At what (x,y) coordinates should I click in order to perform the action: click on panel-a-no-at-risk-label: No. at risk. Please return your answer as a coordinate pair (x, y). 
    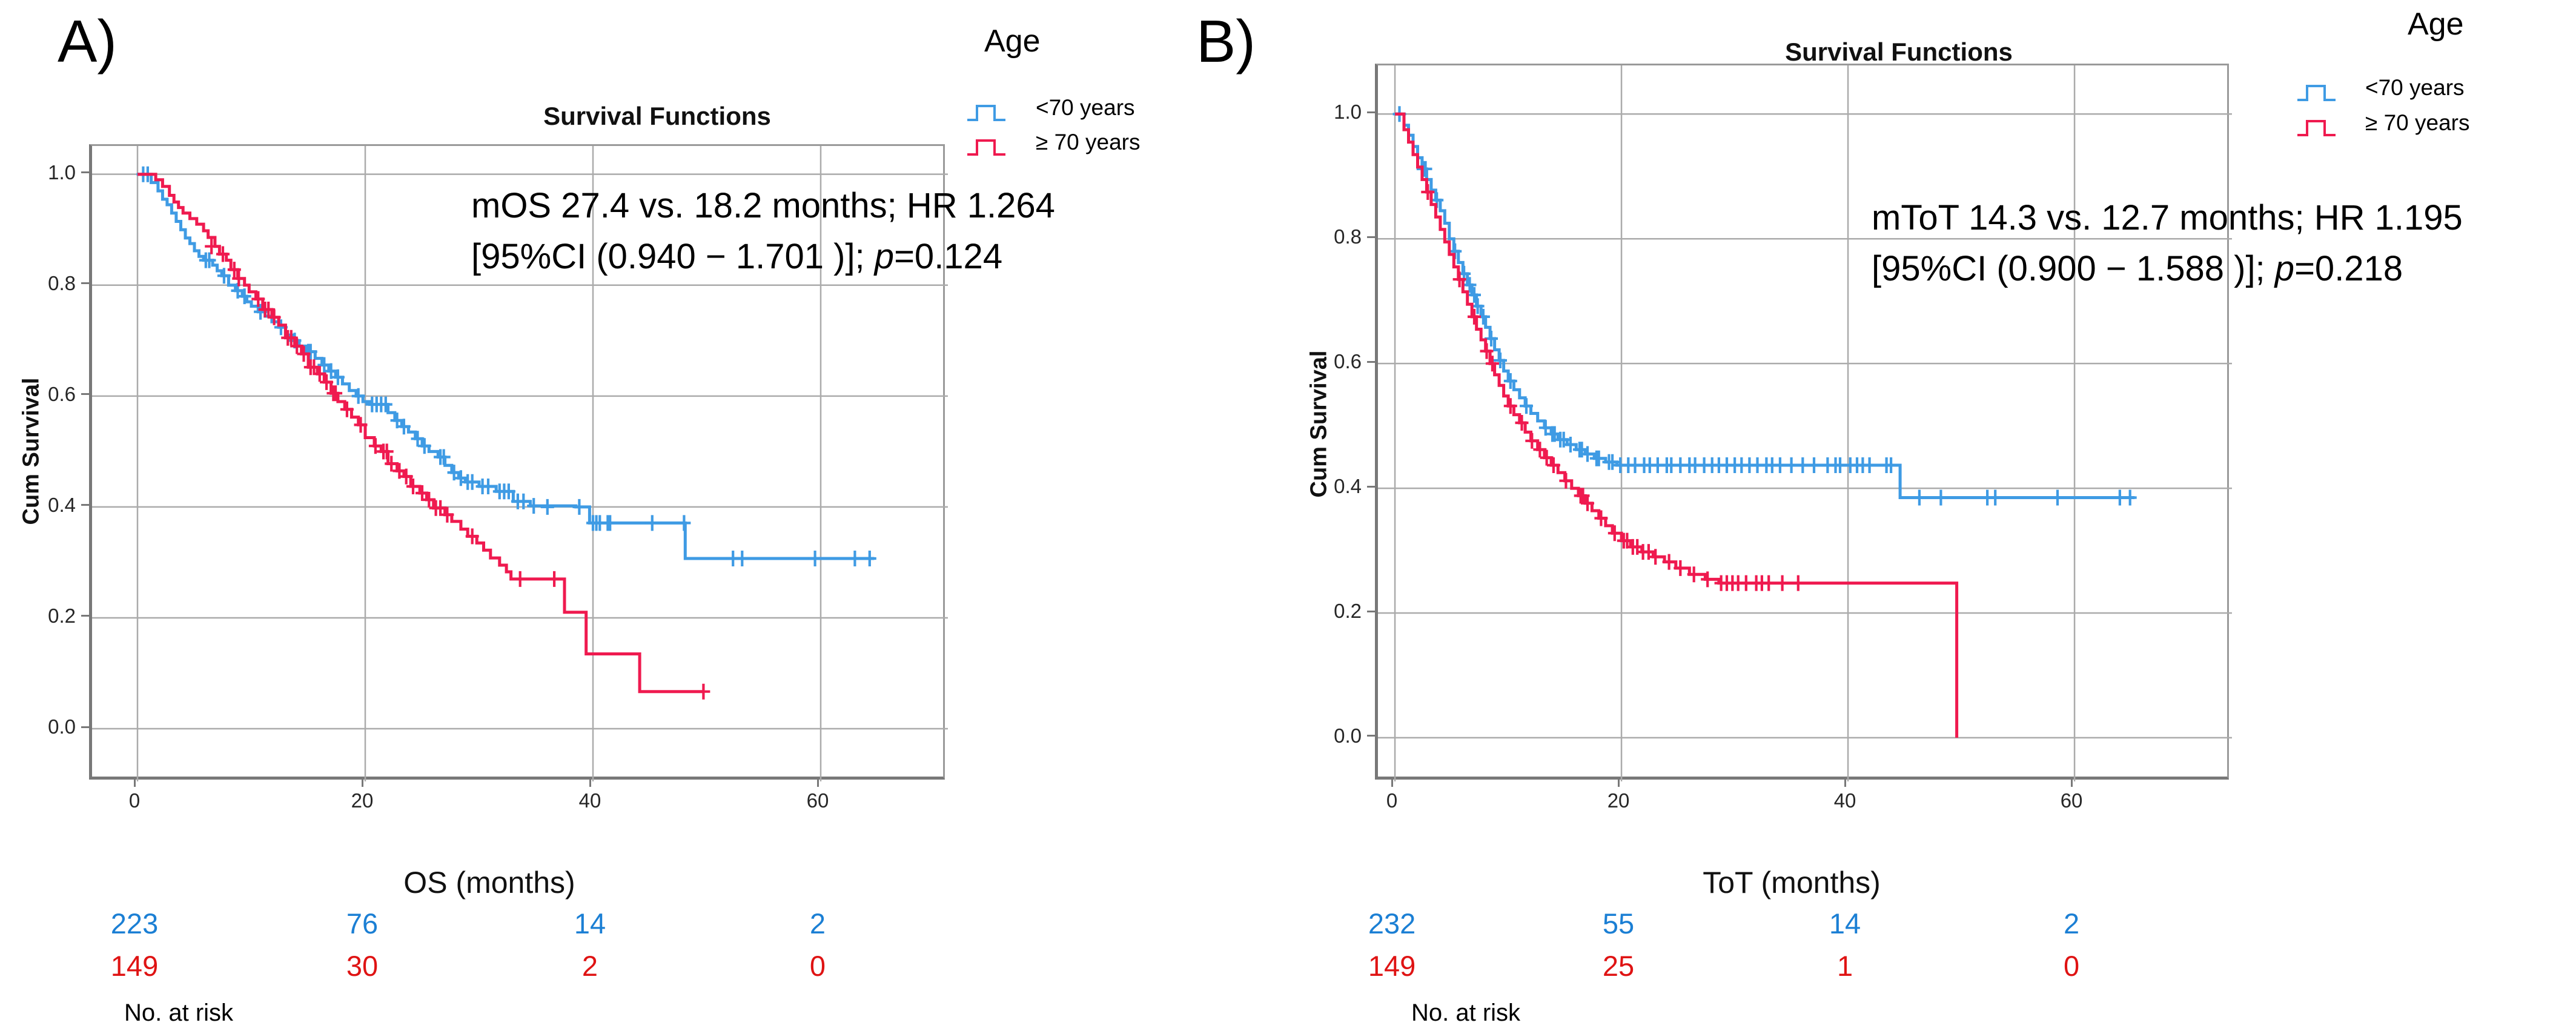
    Looking at the image, I should click on (179, 1012).